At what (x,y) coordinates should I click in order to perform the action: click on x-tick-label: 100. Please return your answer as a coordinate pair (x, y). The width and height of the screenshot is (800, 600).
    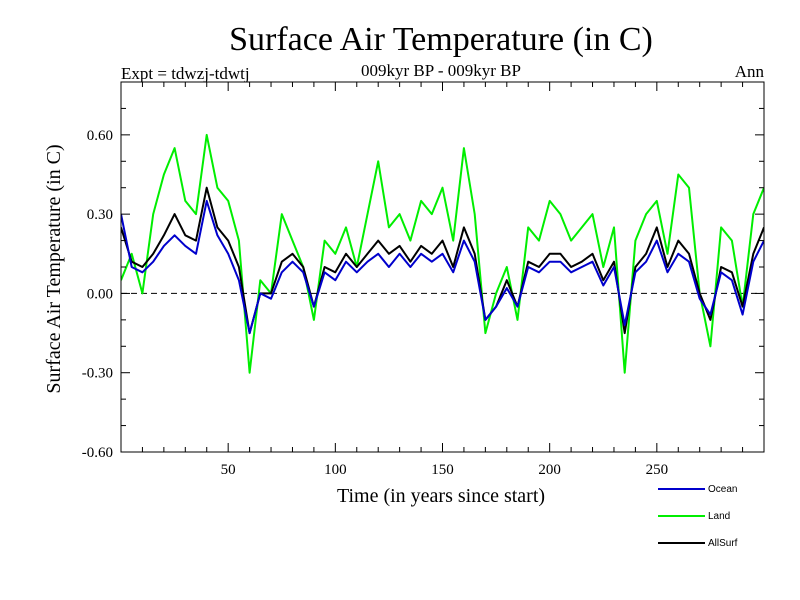
    Looking at the image, I should click on (335, 470).